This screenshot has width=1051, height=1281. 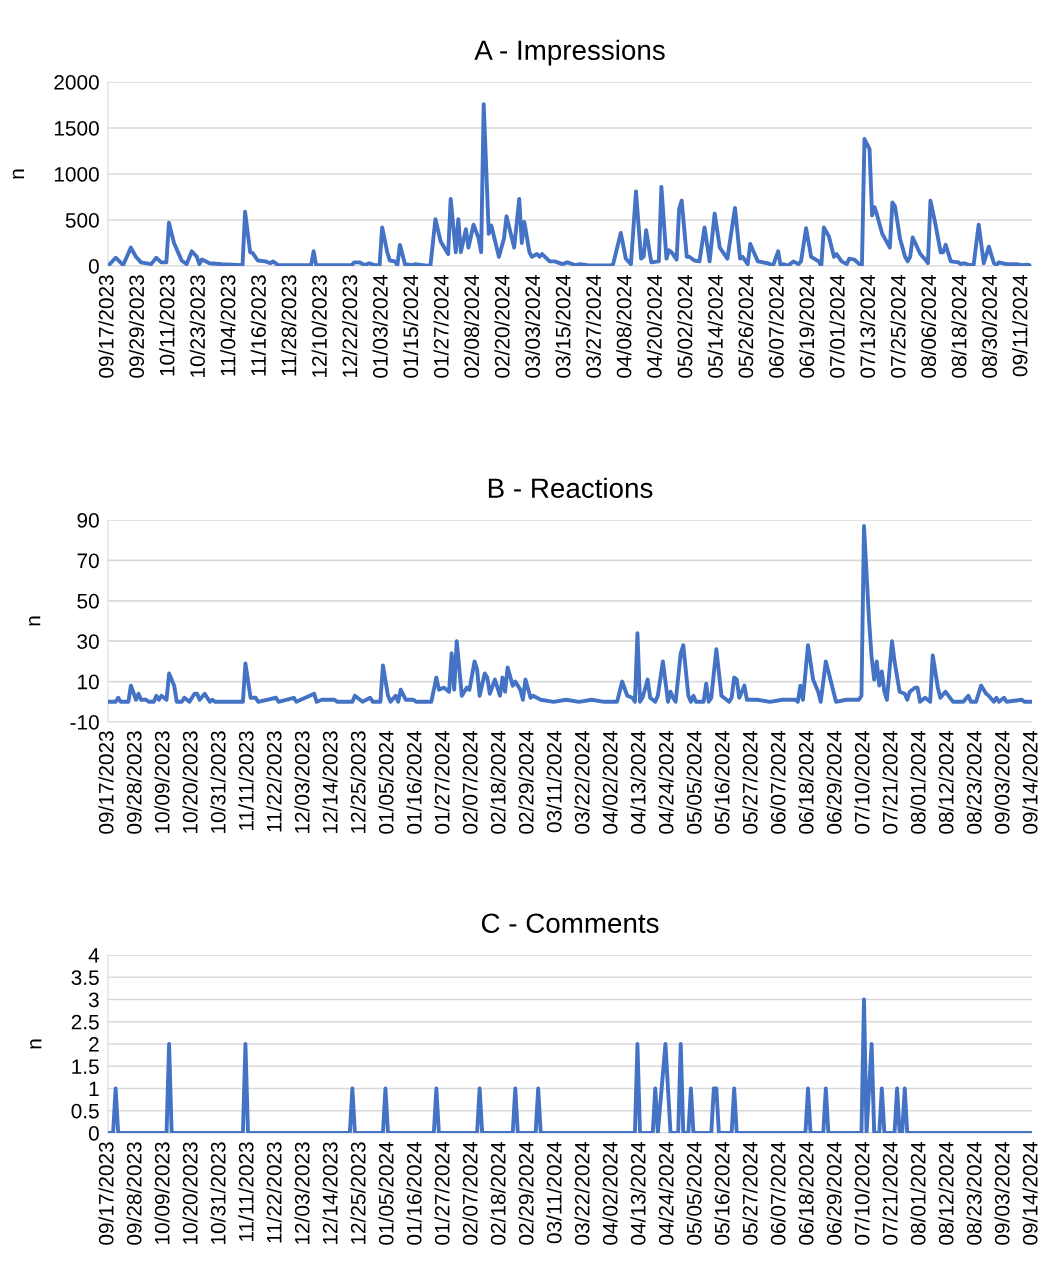 I want to click on y-tick-label: 0.5, so click(x=85, y=1111).